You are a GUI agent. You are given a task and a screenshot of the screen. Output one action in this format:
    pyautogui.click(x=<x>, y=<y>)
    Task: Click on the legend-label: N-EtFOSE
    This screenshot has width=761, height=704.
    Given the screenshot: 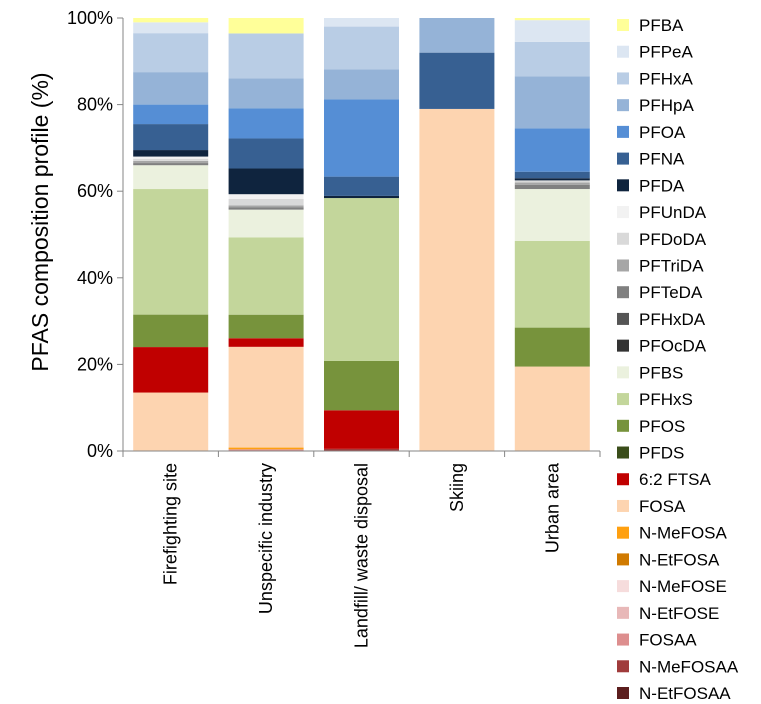 What is the action you would take?
    pyautogui.click(x=679, y=613)
    